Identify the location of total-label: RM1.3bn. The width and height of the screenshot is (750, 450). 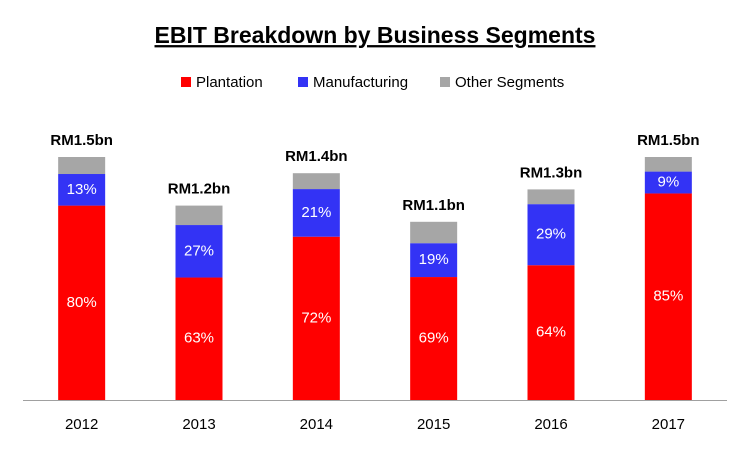
(551, 172).